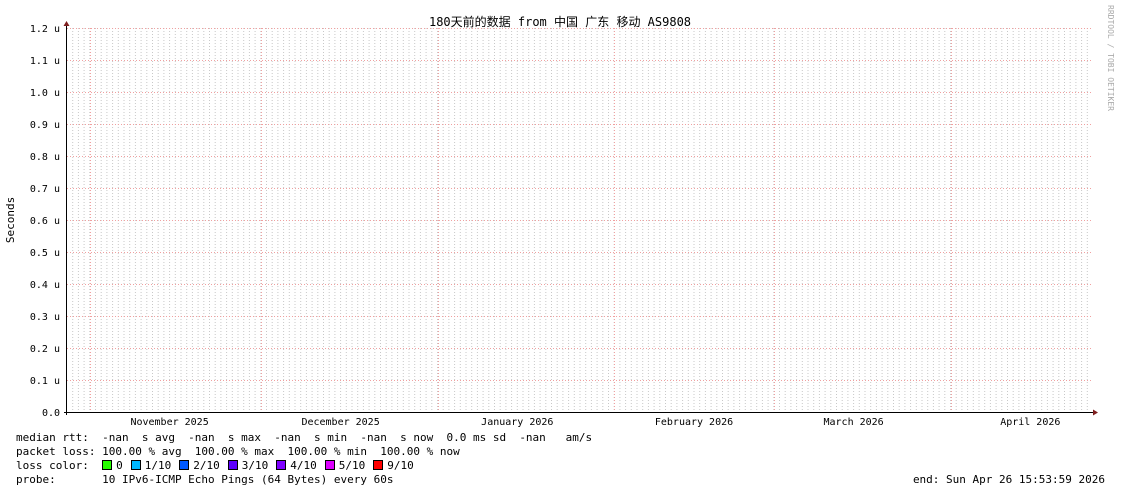 The image size is (1121, 494). What do you see at coordinates (51, 413) in the screenshot?
I see `y-tick-label: 0.0` at bounding box center [51, 413].